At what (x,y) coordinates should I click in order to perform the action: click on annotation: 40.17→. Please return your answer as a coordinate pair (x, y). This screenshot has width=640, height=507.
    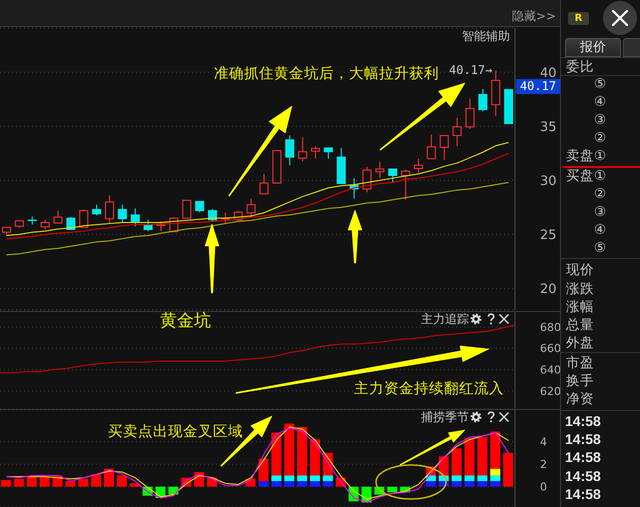
    Looking at the image, I should click on (470, 70).